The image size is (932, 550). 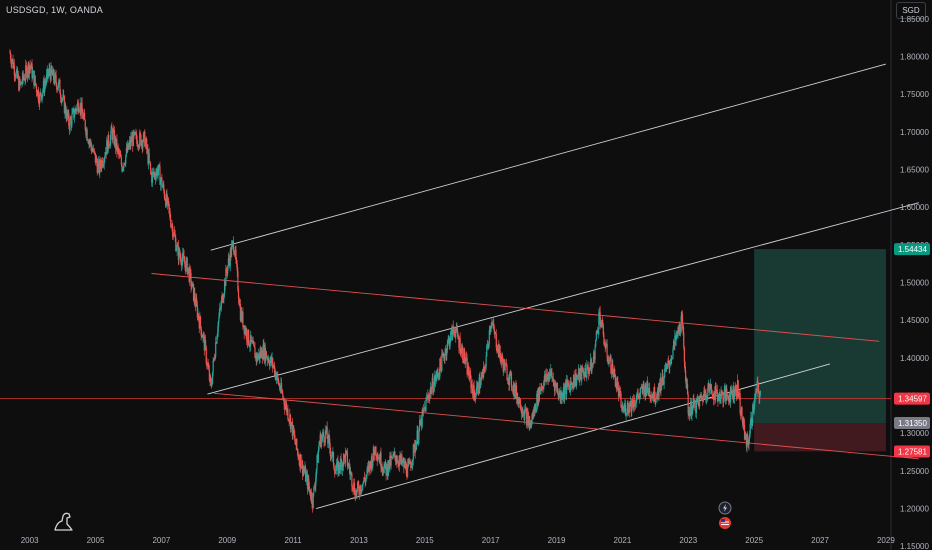 I want to click on currency-button: SGD, so click(x=911, y=10).